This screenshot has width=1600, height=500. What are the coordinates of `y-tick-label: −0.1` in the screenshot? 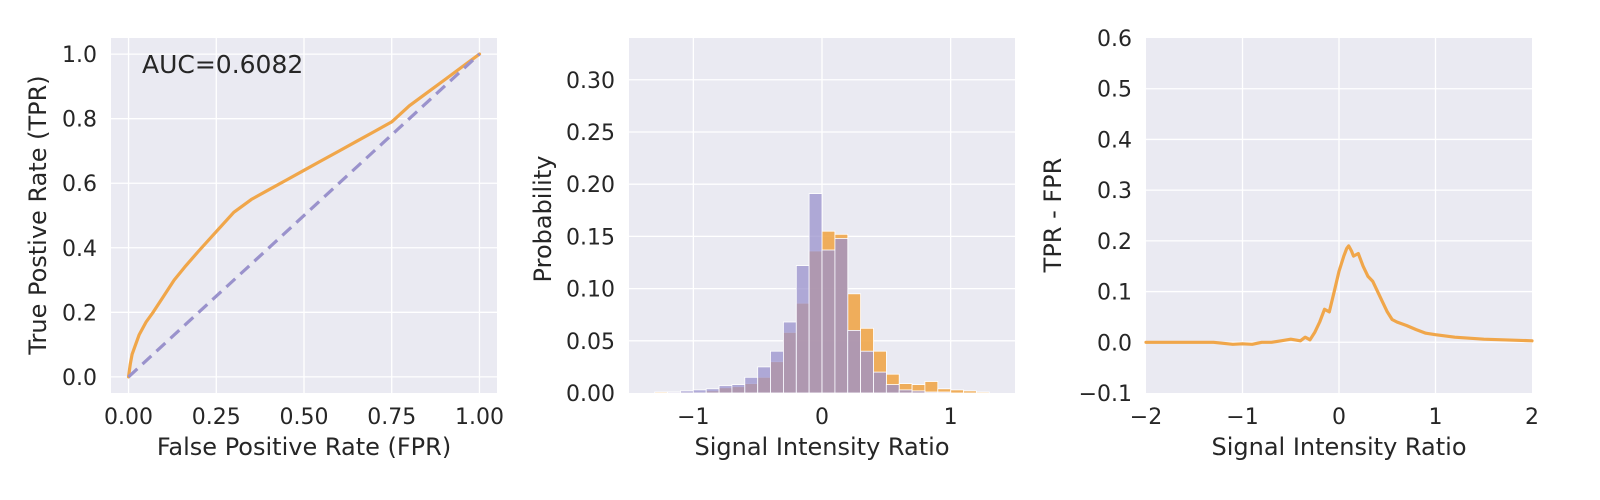 It's located at (1105, 394).